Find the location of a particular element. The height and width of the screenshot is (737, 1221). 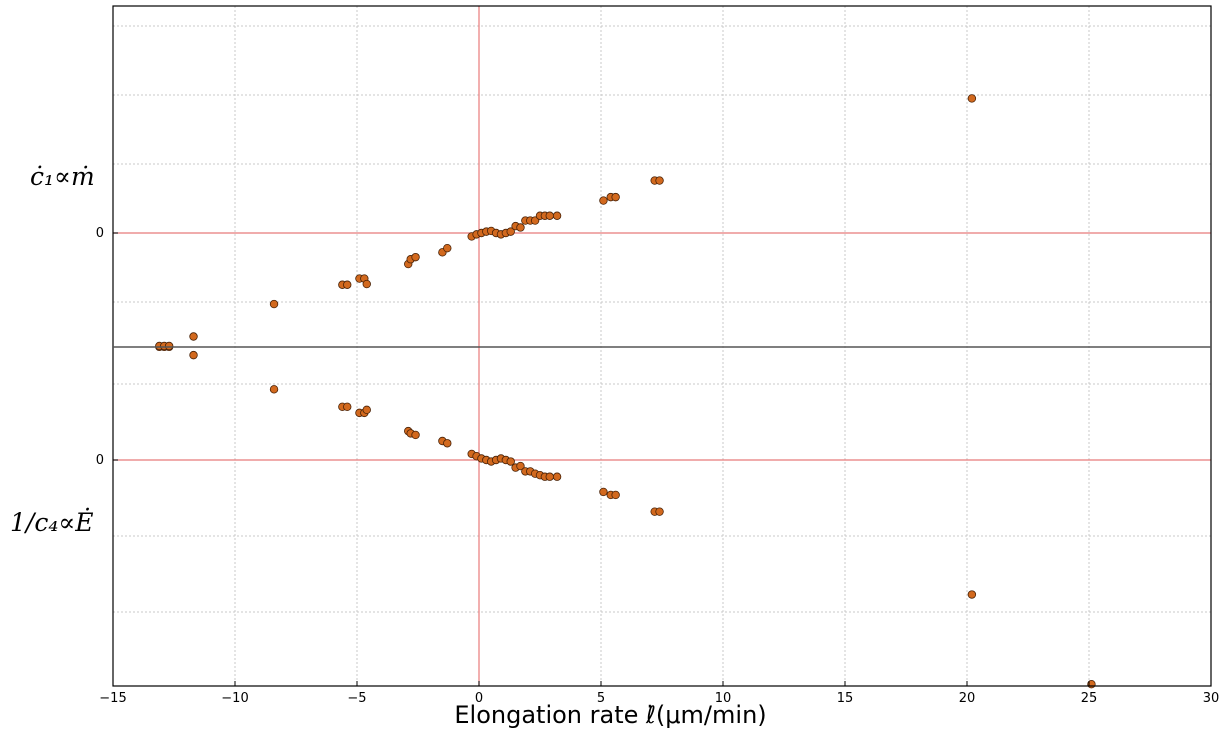

bottom-panel-ylabel: 1/c₄∝Ė is located at coordinates (52, 522).